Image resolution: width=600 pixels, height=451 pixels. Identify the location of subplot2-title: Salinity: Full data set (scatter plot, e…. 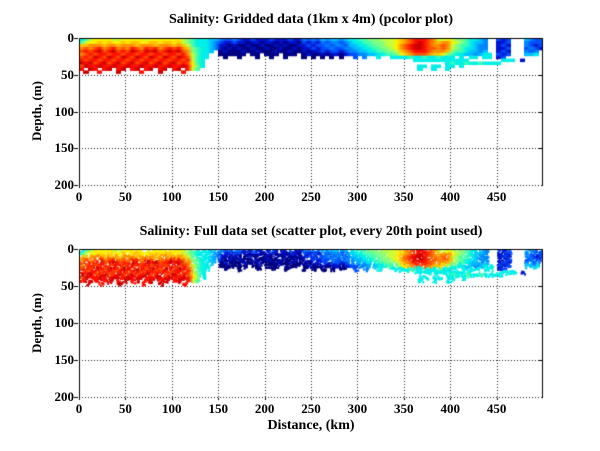
(311, 231).